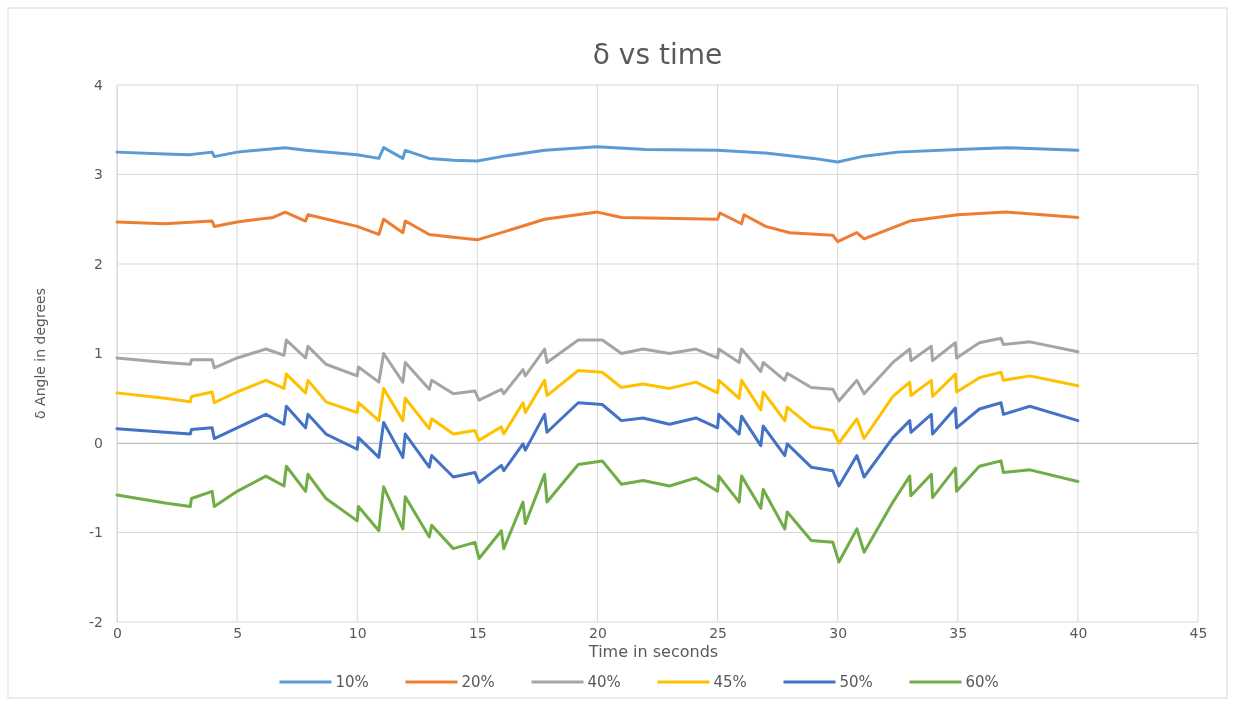 This screenshot has width=1235, height=706. I want to click on x-tick-label: 10, so click(357, 632).